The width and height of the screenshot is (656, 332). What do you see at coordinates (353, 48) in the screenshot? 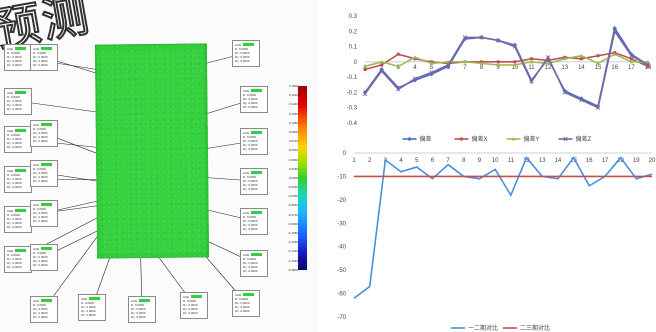
I see `y-tick-label: 0.1` at bounding box center [353, 48].